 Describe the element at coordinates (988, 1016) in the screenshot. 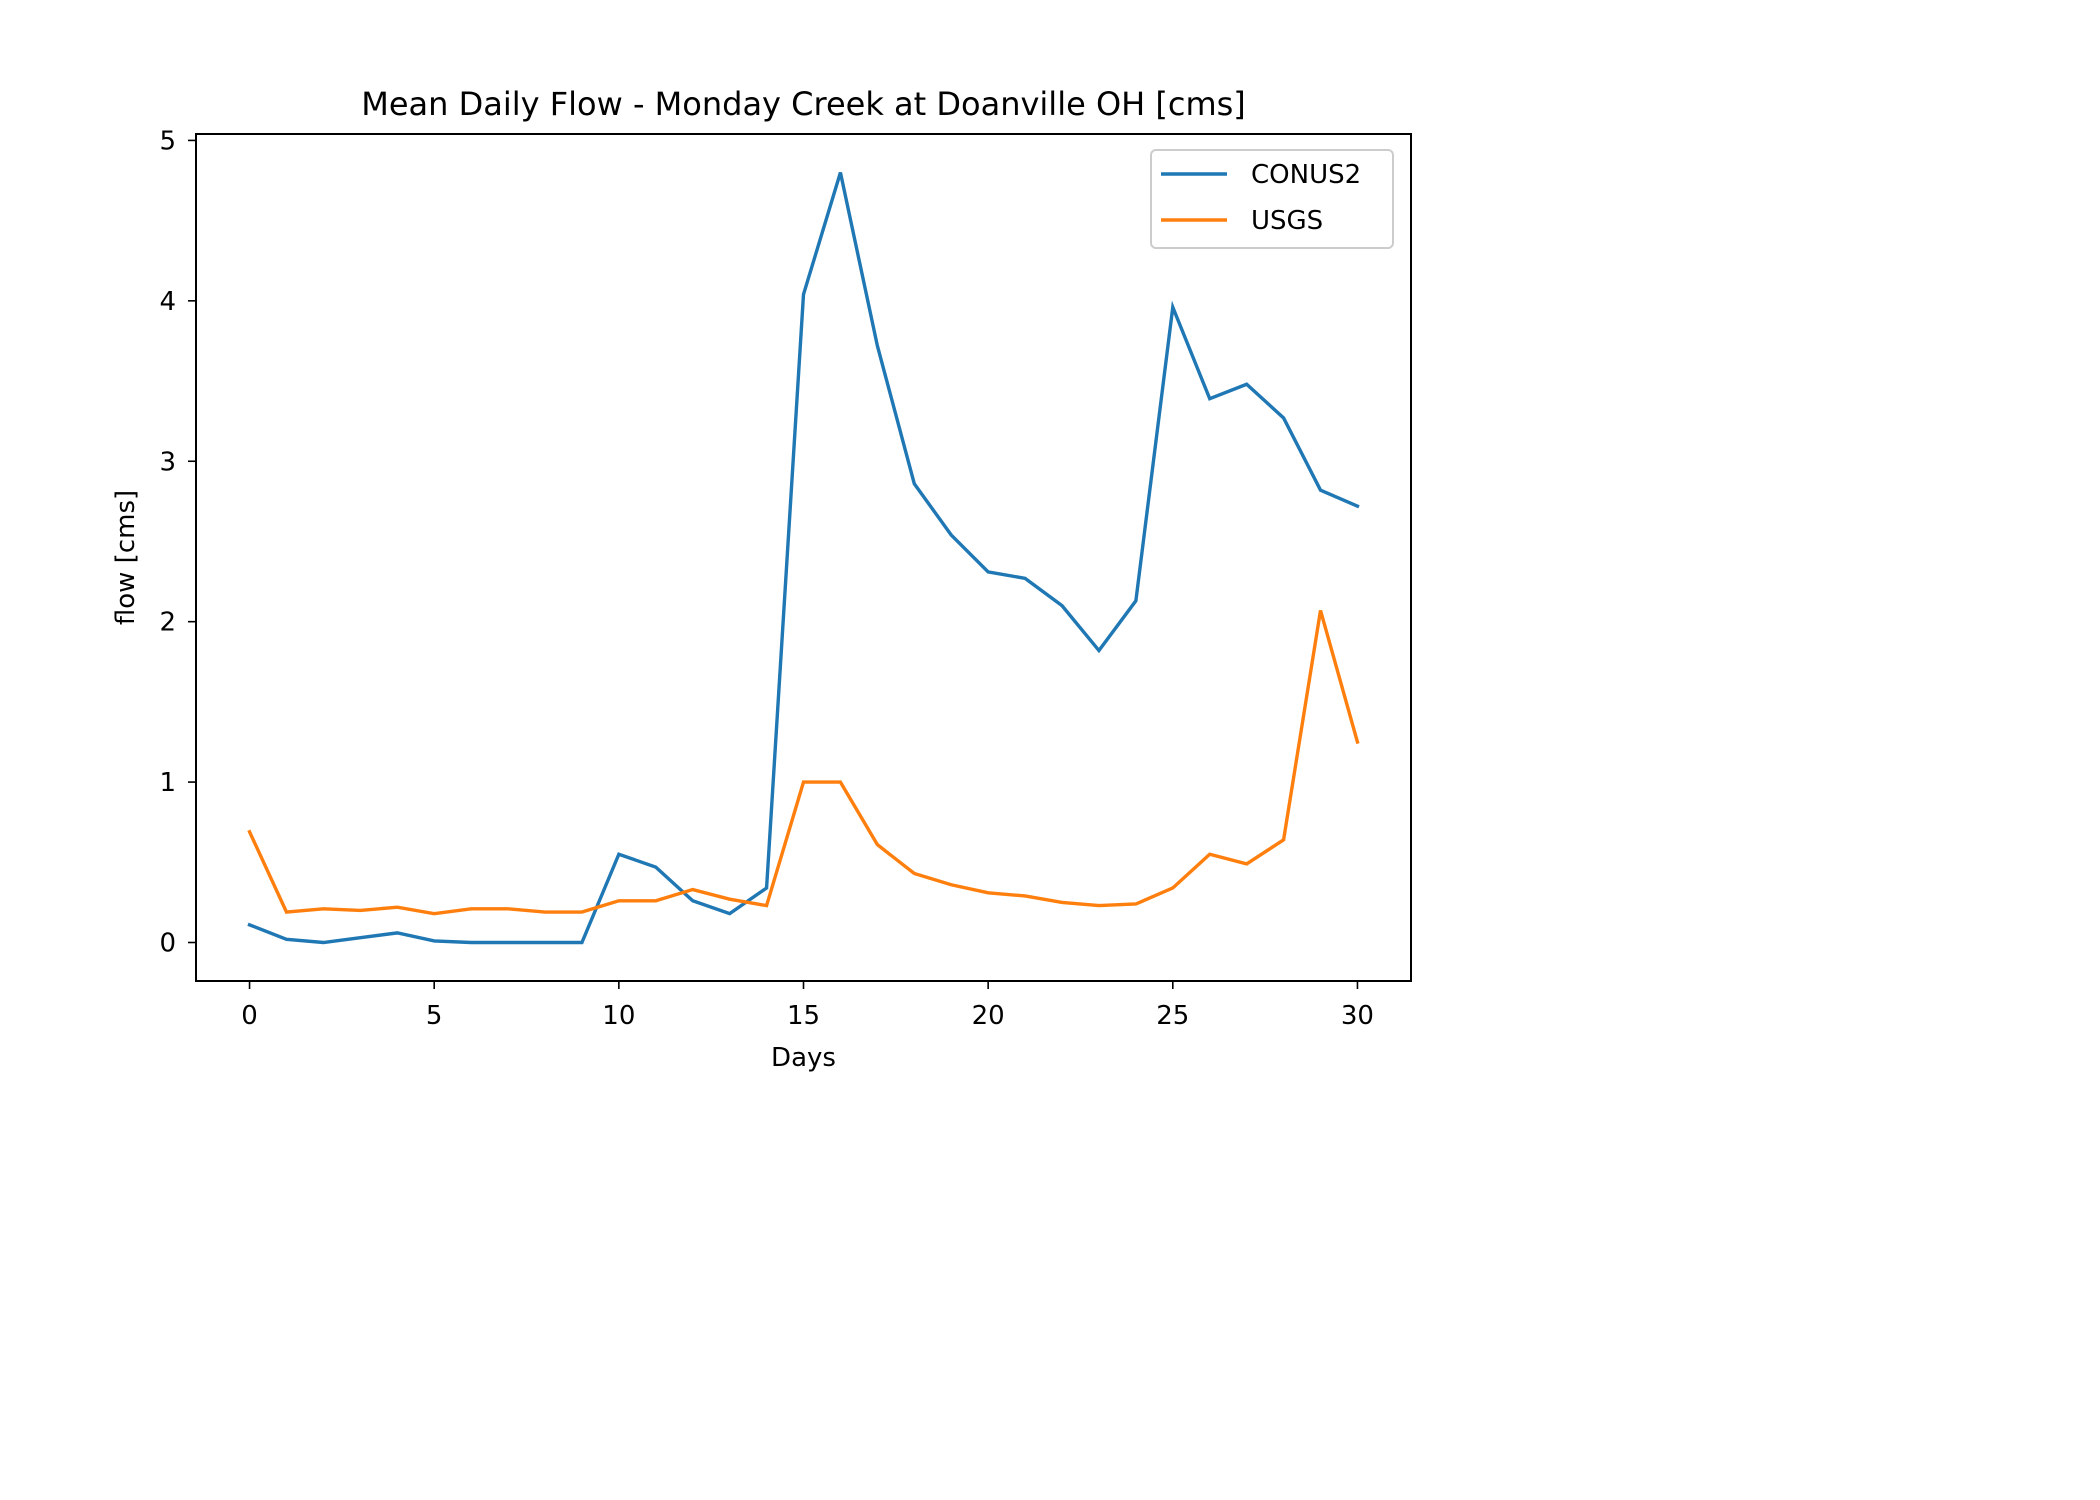

I see `x-tick-label: 20` at that location.